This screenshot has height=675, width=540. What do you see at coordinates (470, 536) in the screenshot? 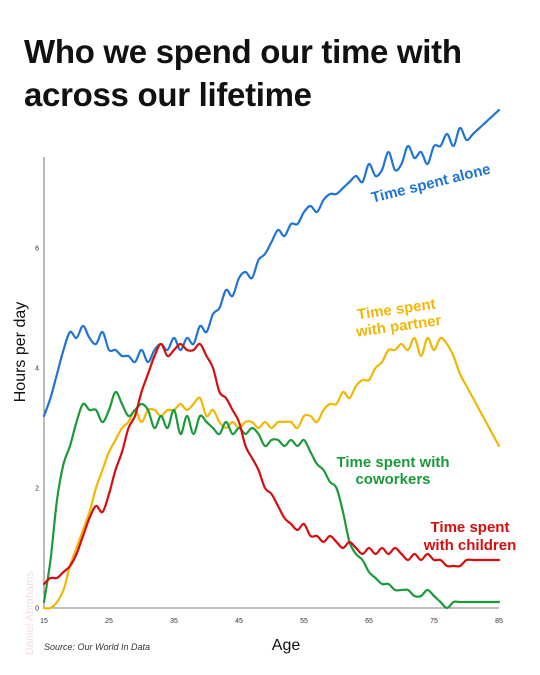
I see `series-label-children: Time spent with children` at bounding box center [470, 536].